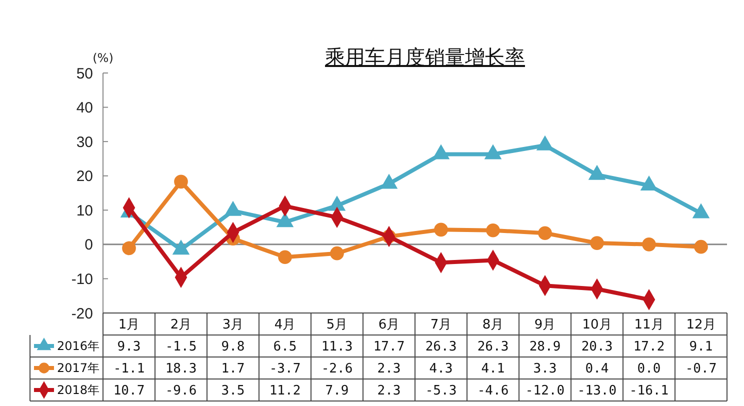 The height and width of the screenshot is (406, 744). What do you see at coordinates (129, 347) in the screenshot?
I see `data-label: 9.3` at bounding box center [129, 347].